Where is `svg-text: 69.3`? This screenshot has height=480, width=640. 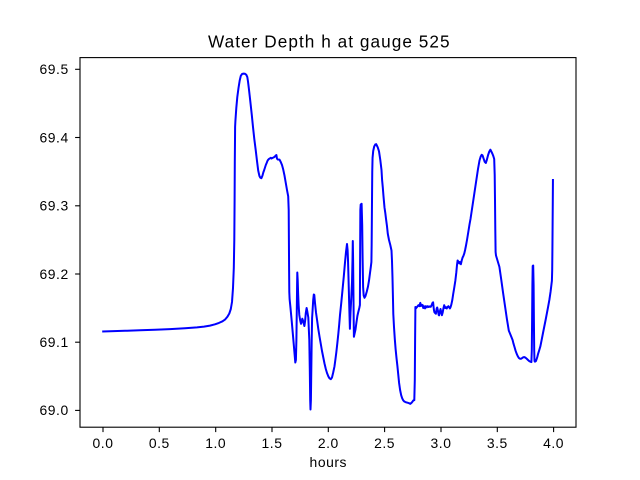
svg-text: 69.3 is located at coordinates (54, 206).